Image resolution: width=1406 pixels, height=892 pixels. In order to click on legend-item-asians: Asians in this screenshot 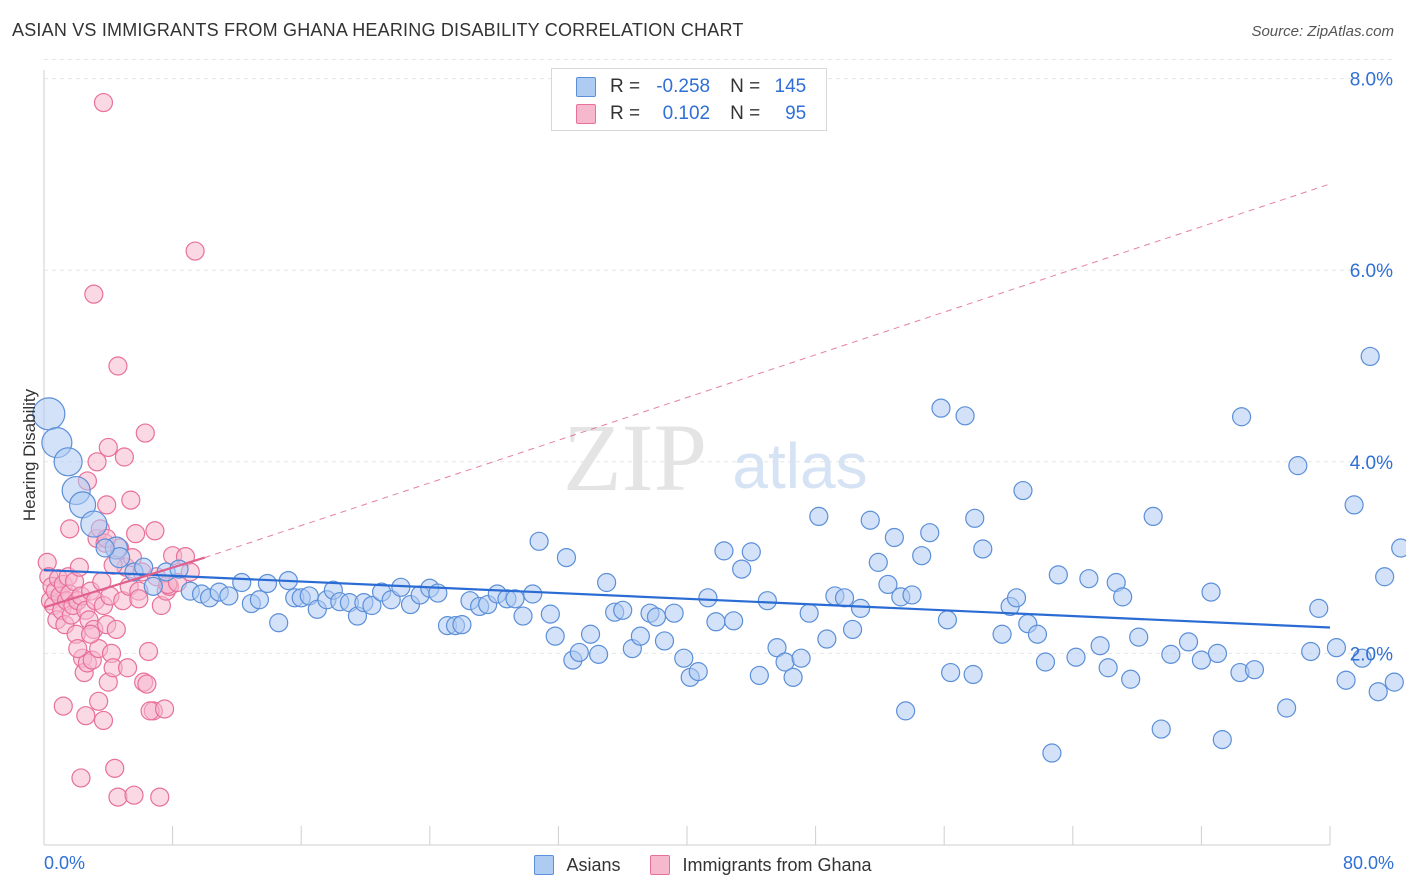, I will do `click(577, 865)`.